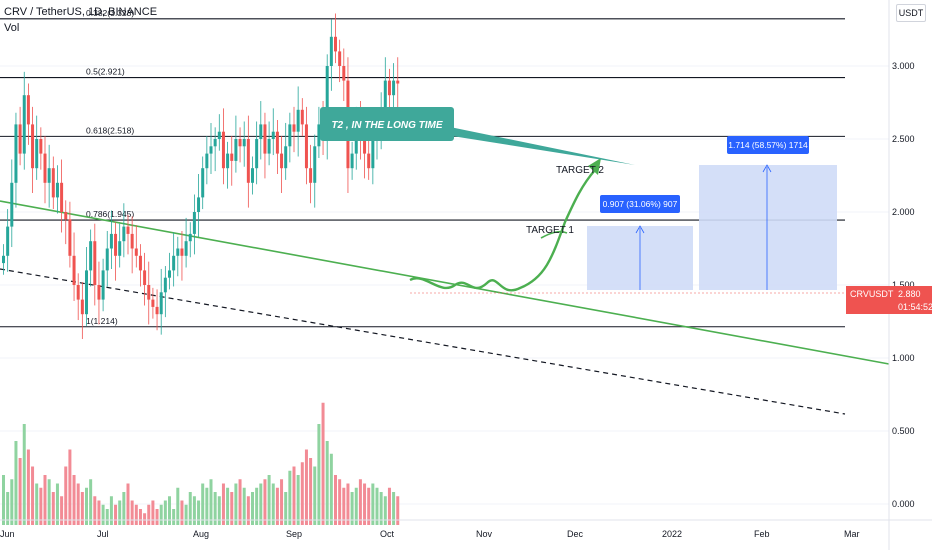  What do you see at coordinates (103, 534) in the screenshot?
I see `time-tick-label: Jul` at bounding box center [103, 534].